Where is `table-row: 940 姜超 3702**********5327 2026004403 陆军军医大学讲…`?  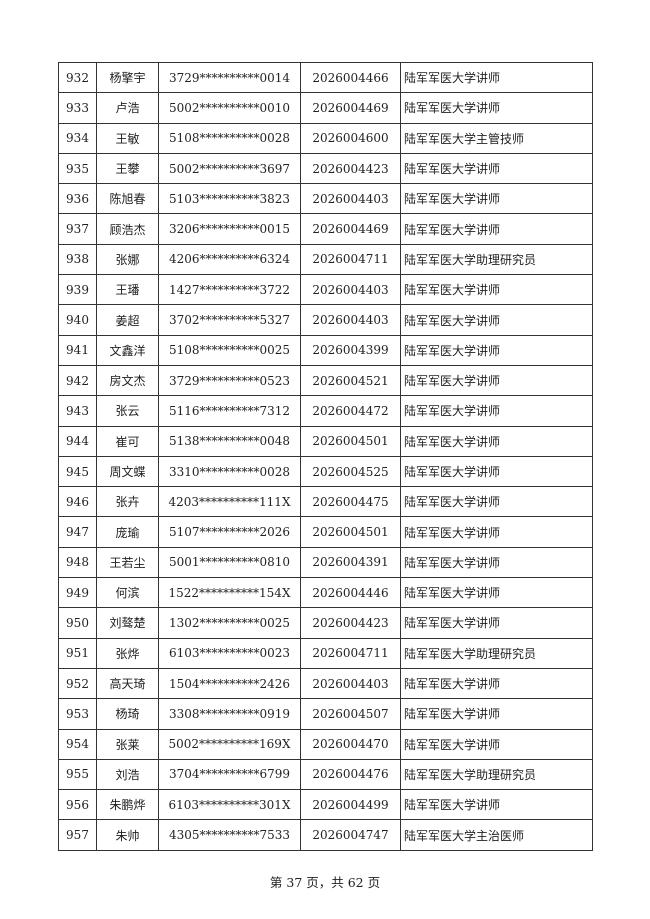
table-row: 940 姜超 3702**********5327 2026004403 陆军军医大学讲… is located at coordinates (325, 320).